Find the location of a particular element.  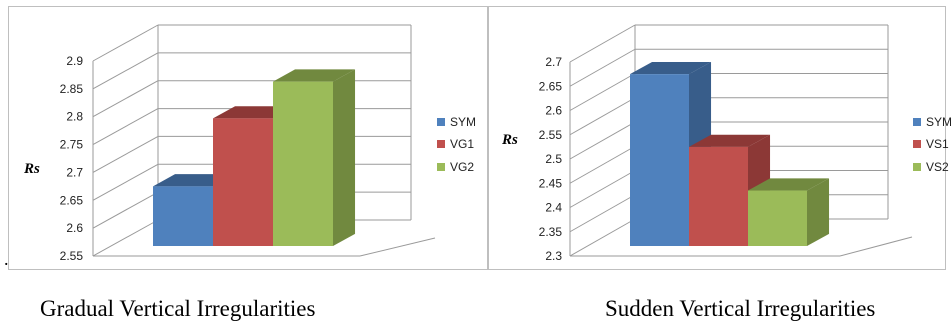

y-tick-label: 2.9 is located at coordinates (74, 61).